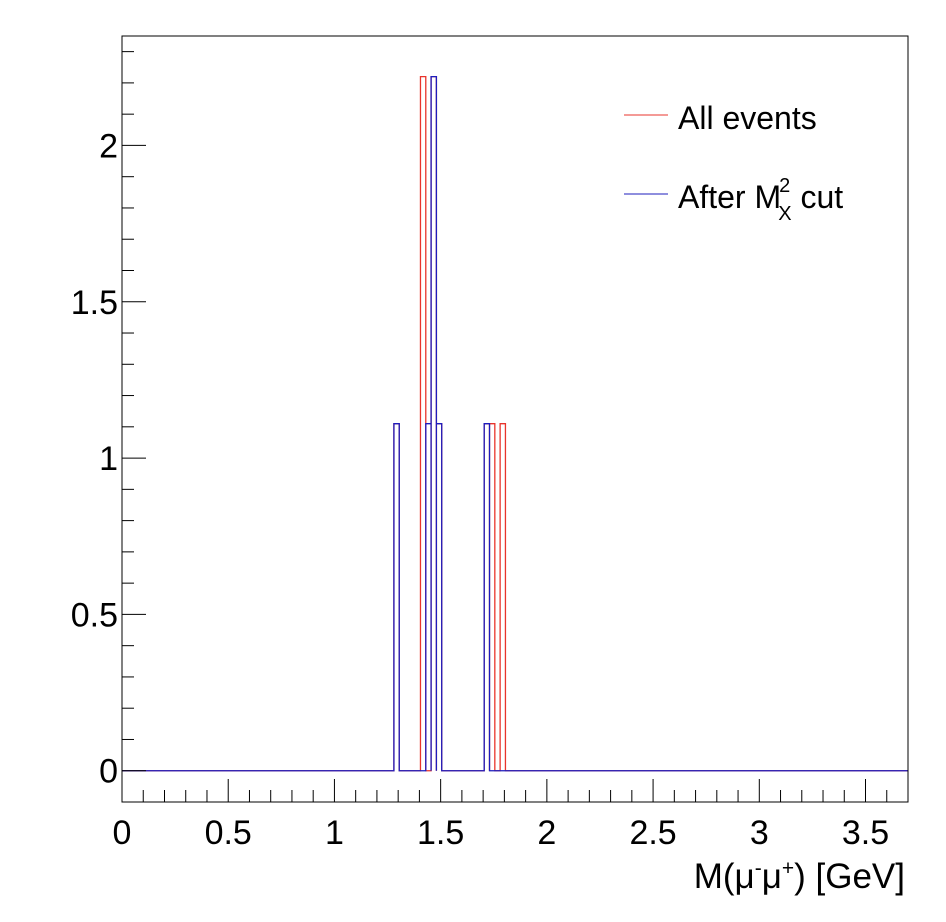 This screenshot has width=946, height=922. I want to click on x-tick-label: 1.5, so click(440, 833).